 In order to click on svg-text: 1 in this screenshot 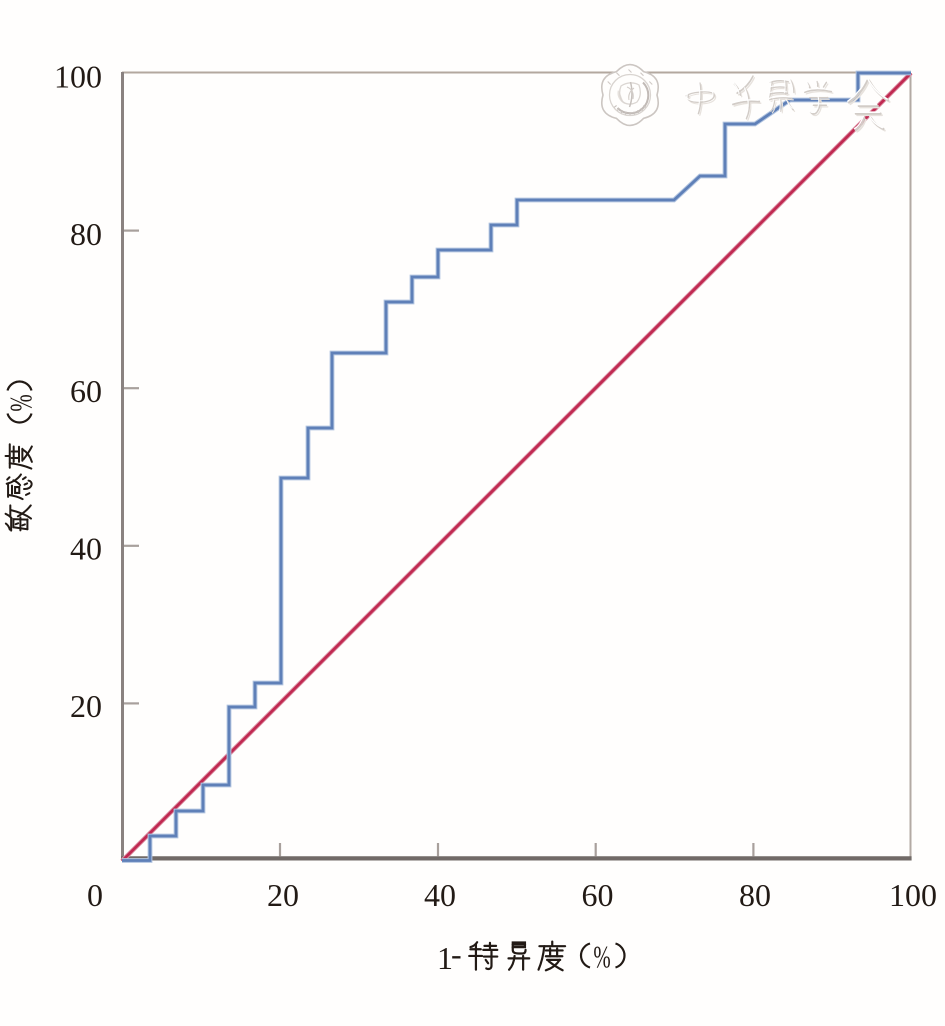, I will do `click(445, 958)`.